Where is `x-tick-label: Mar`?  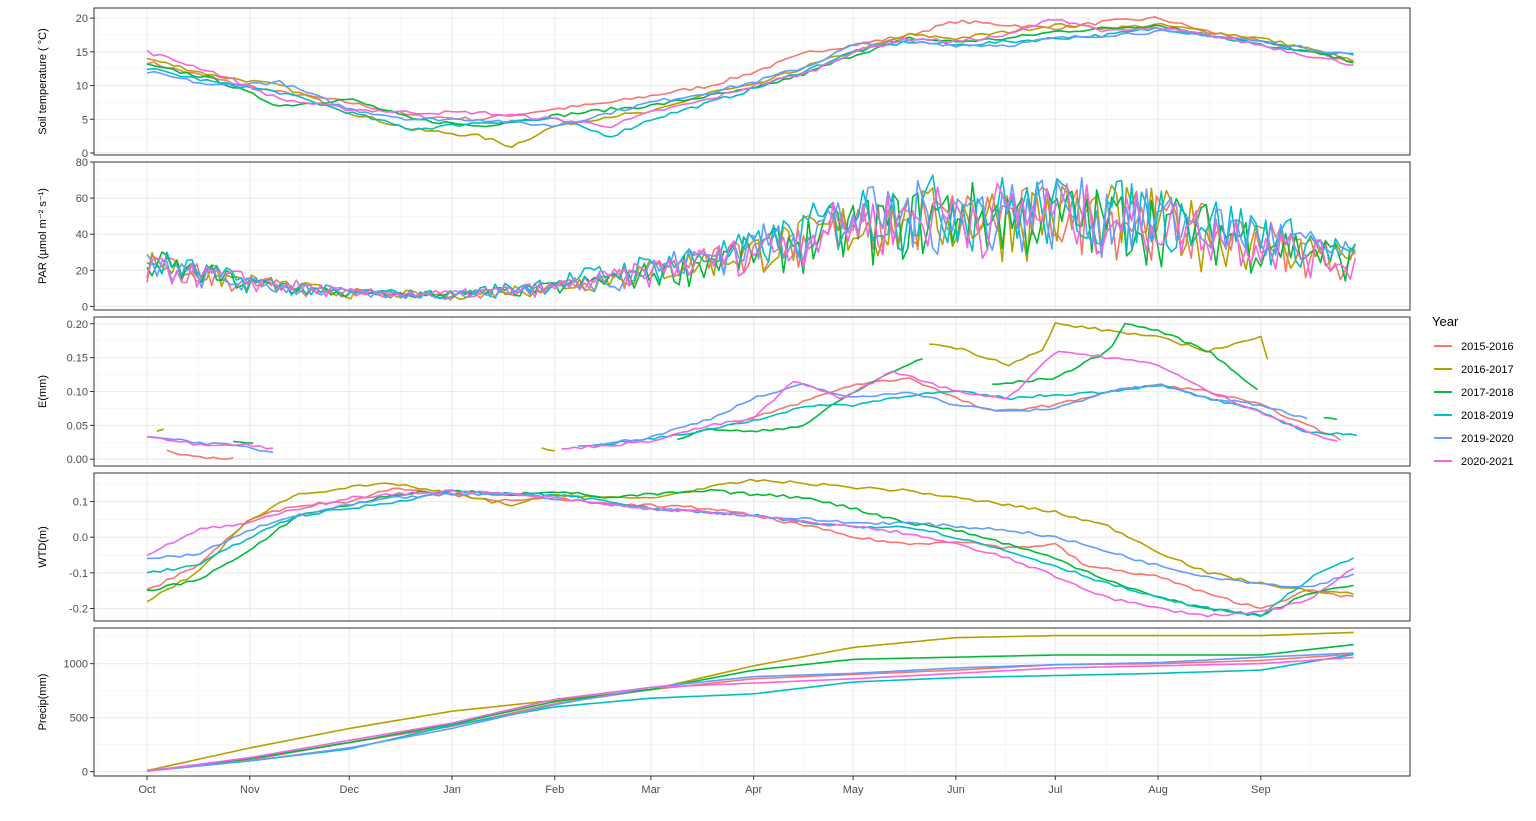 x-tick-label: Mar is located at coordinates (650, 790).